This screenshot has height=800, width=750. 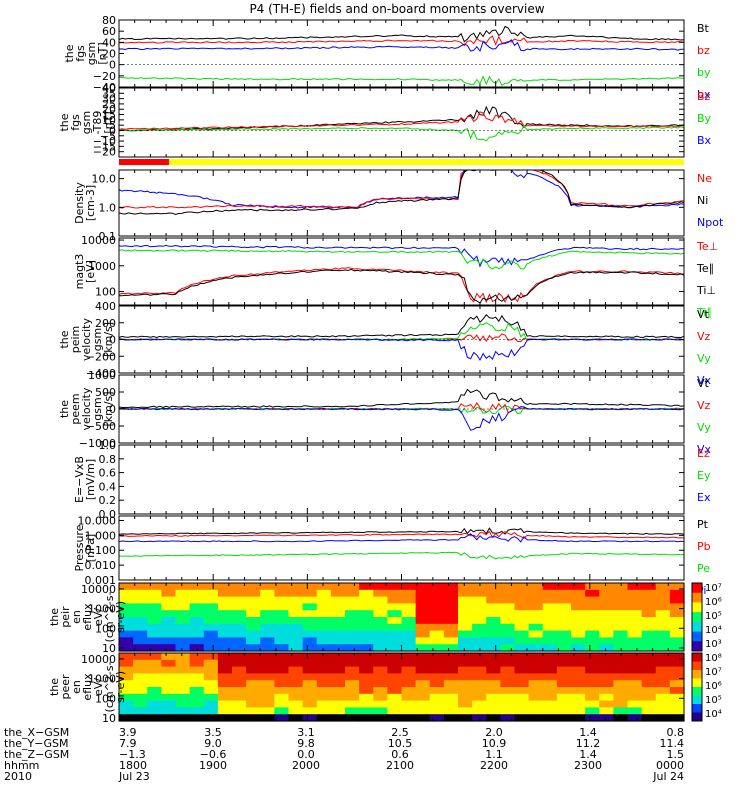 I want to click on orbit-value: Jul 23, so click(x=134, y=776).